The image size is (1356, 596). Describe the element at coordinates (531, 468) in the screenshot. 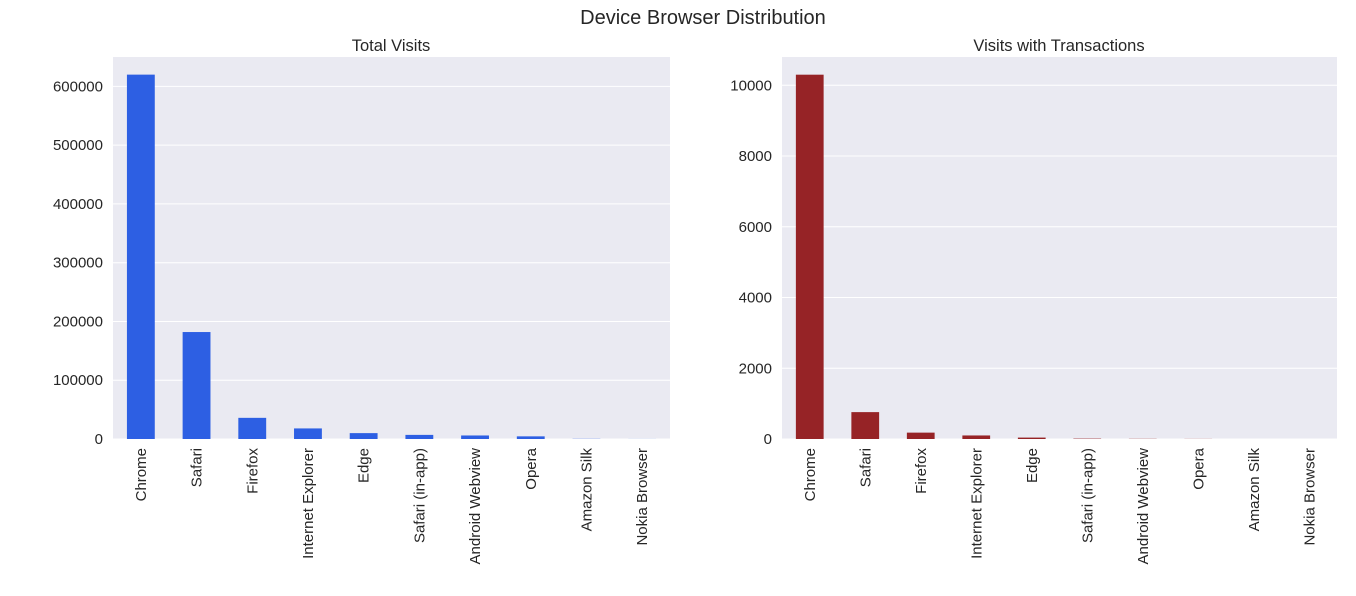

I see `x-tick-label-total-visits-opera: Opera` at that location.